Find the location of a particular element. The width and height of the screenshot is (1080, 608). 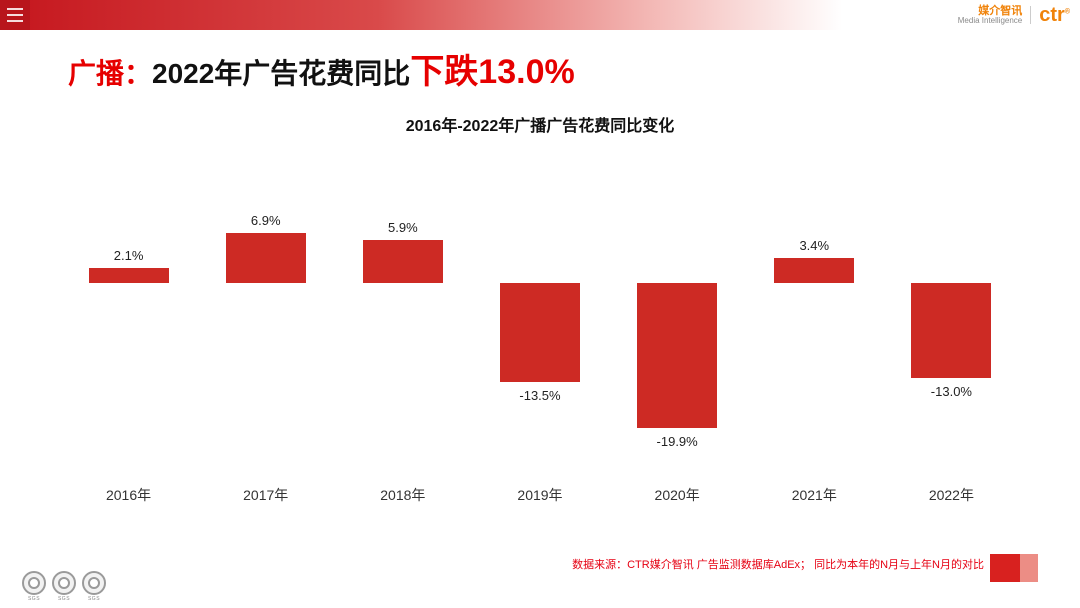

bar-2018年 is located at coordinates (402, 261).